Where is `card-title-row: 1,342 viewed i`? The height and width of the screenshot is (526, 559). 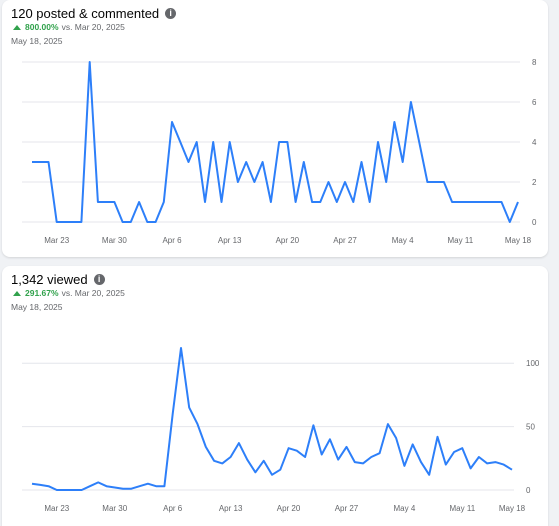 card-title-row: 1,342 viewed i is located at coordinates (58, 279).